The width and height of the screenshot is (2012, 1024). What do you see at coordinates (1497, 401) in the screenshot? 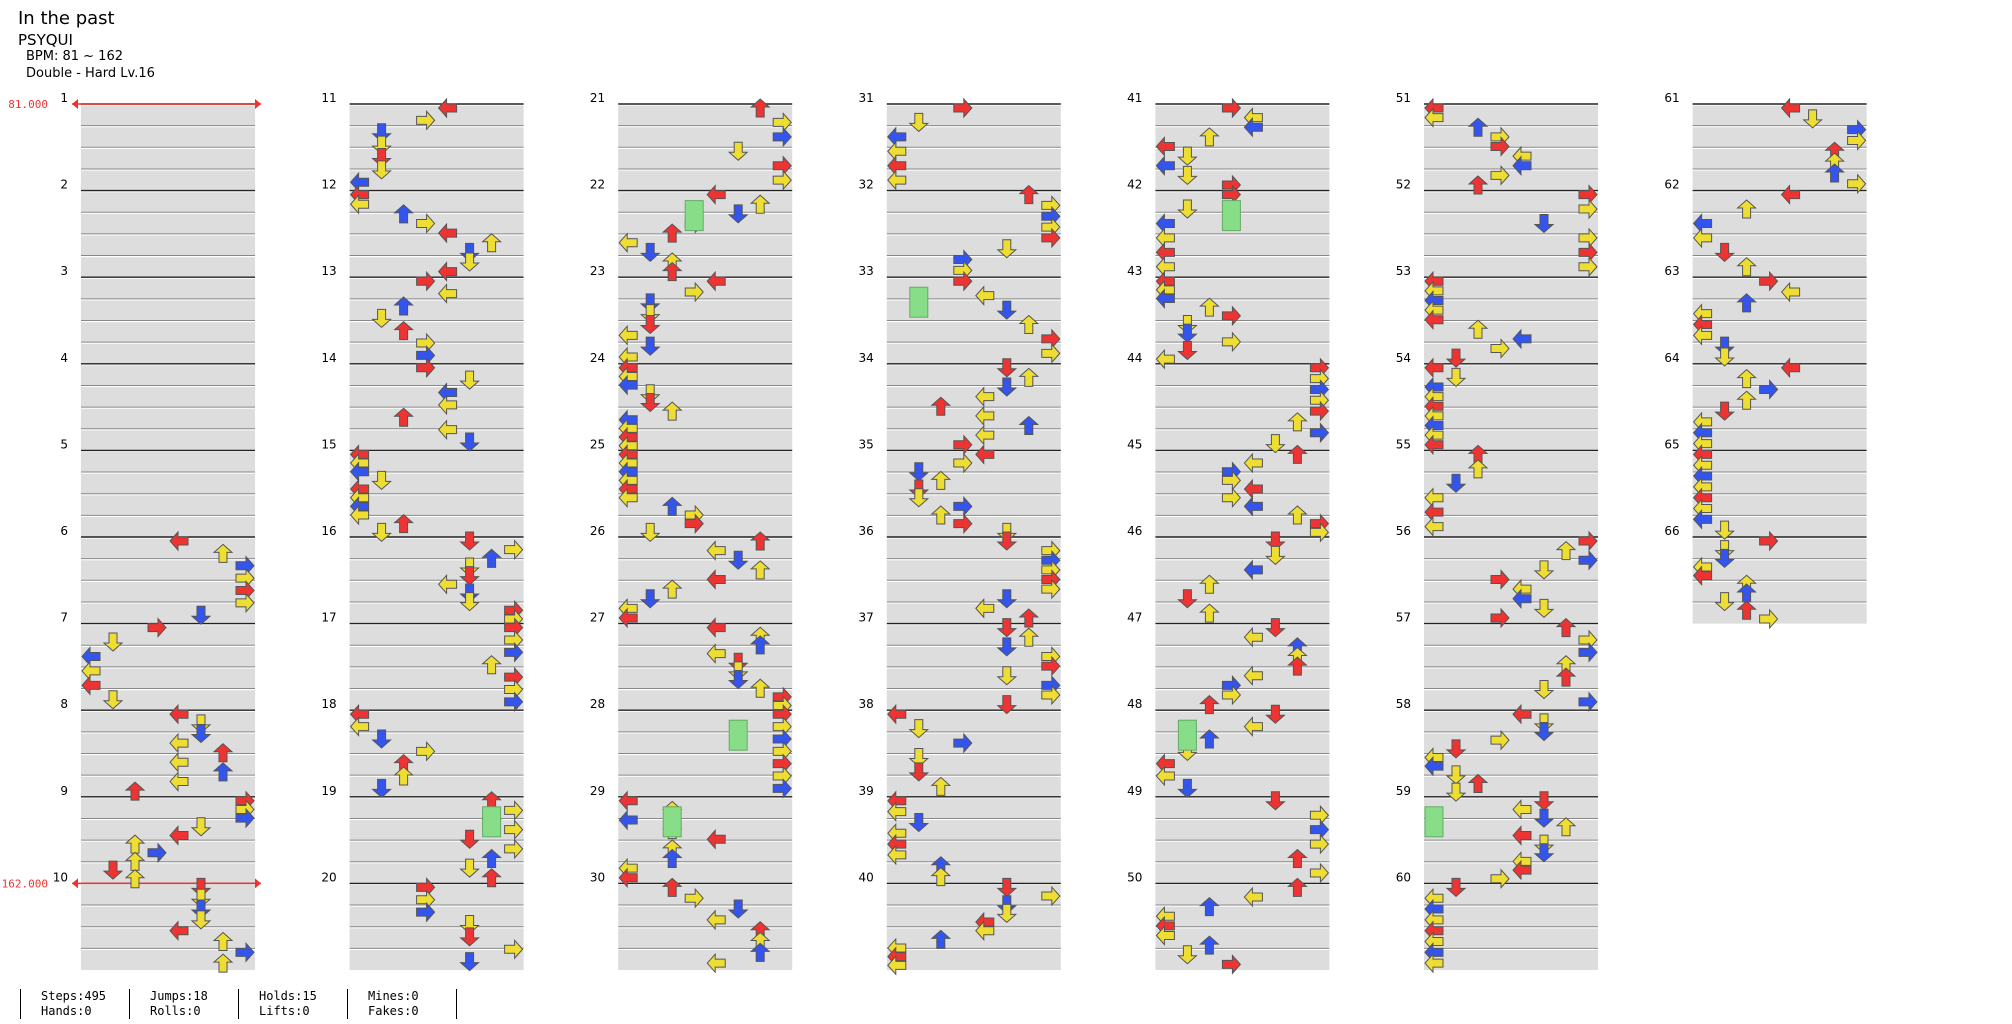
I see `measure-54: 54` at bounding box center [1497, 401].